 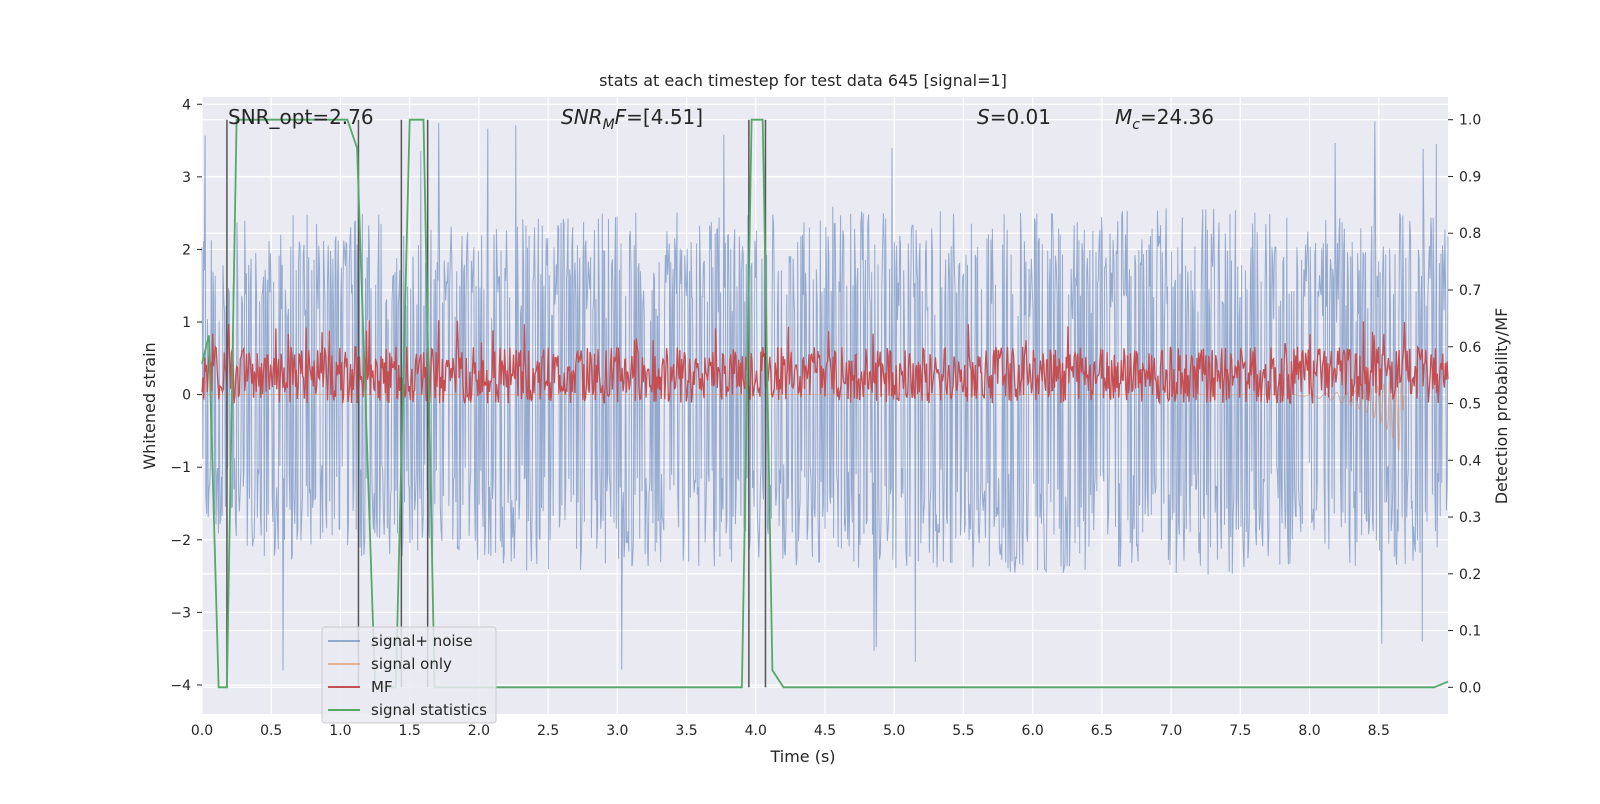 I want to click on x-tick-label: 2.0, so click(x=479, y=731).